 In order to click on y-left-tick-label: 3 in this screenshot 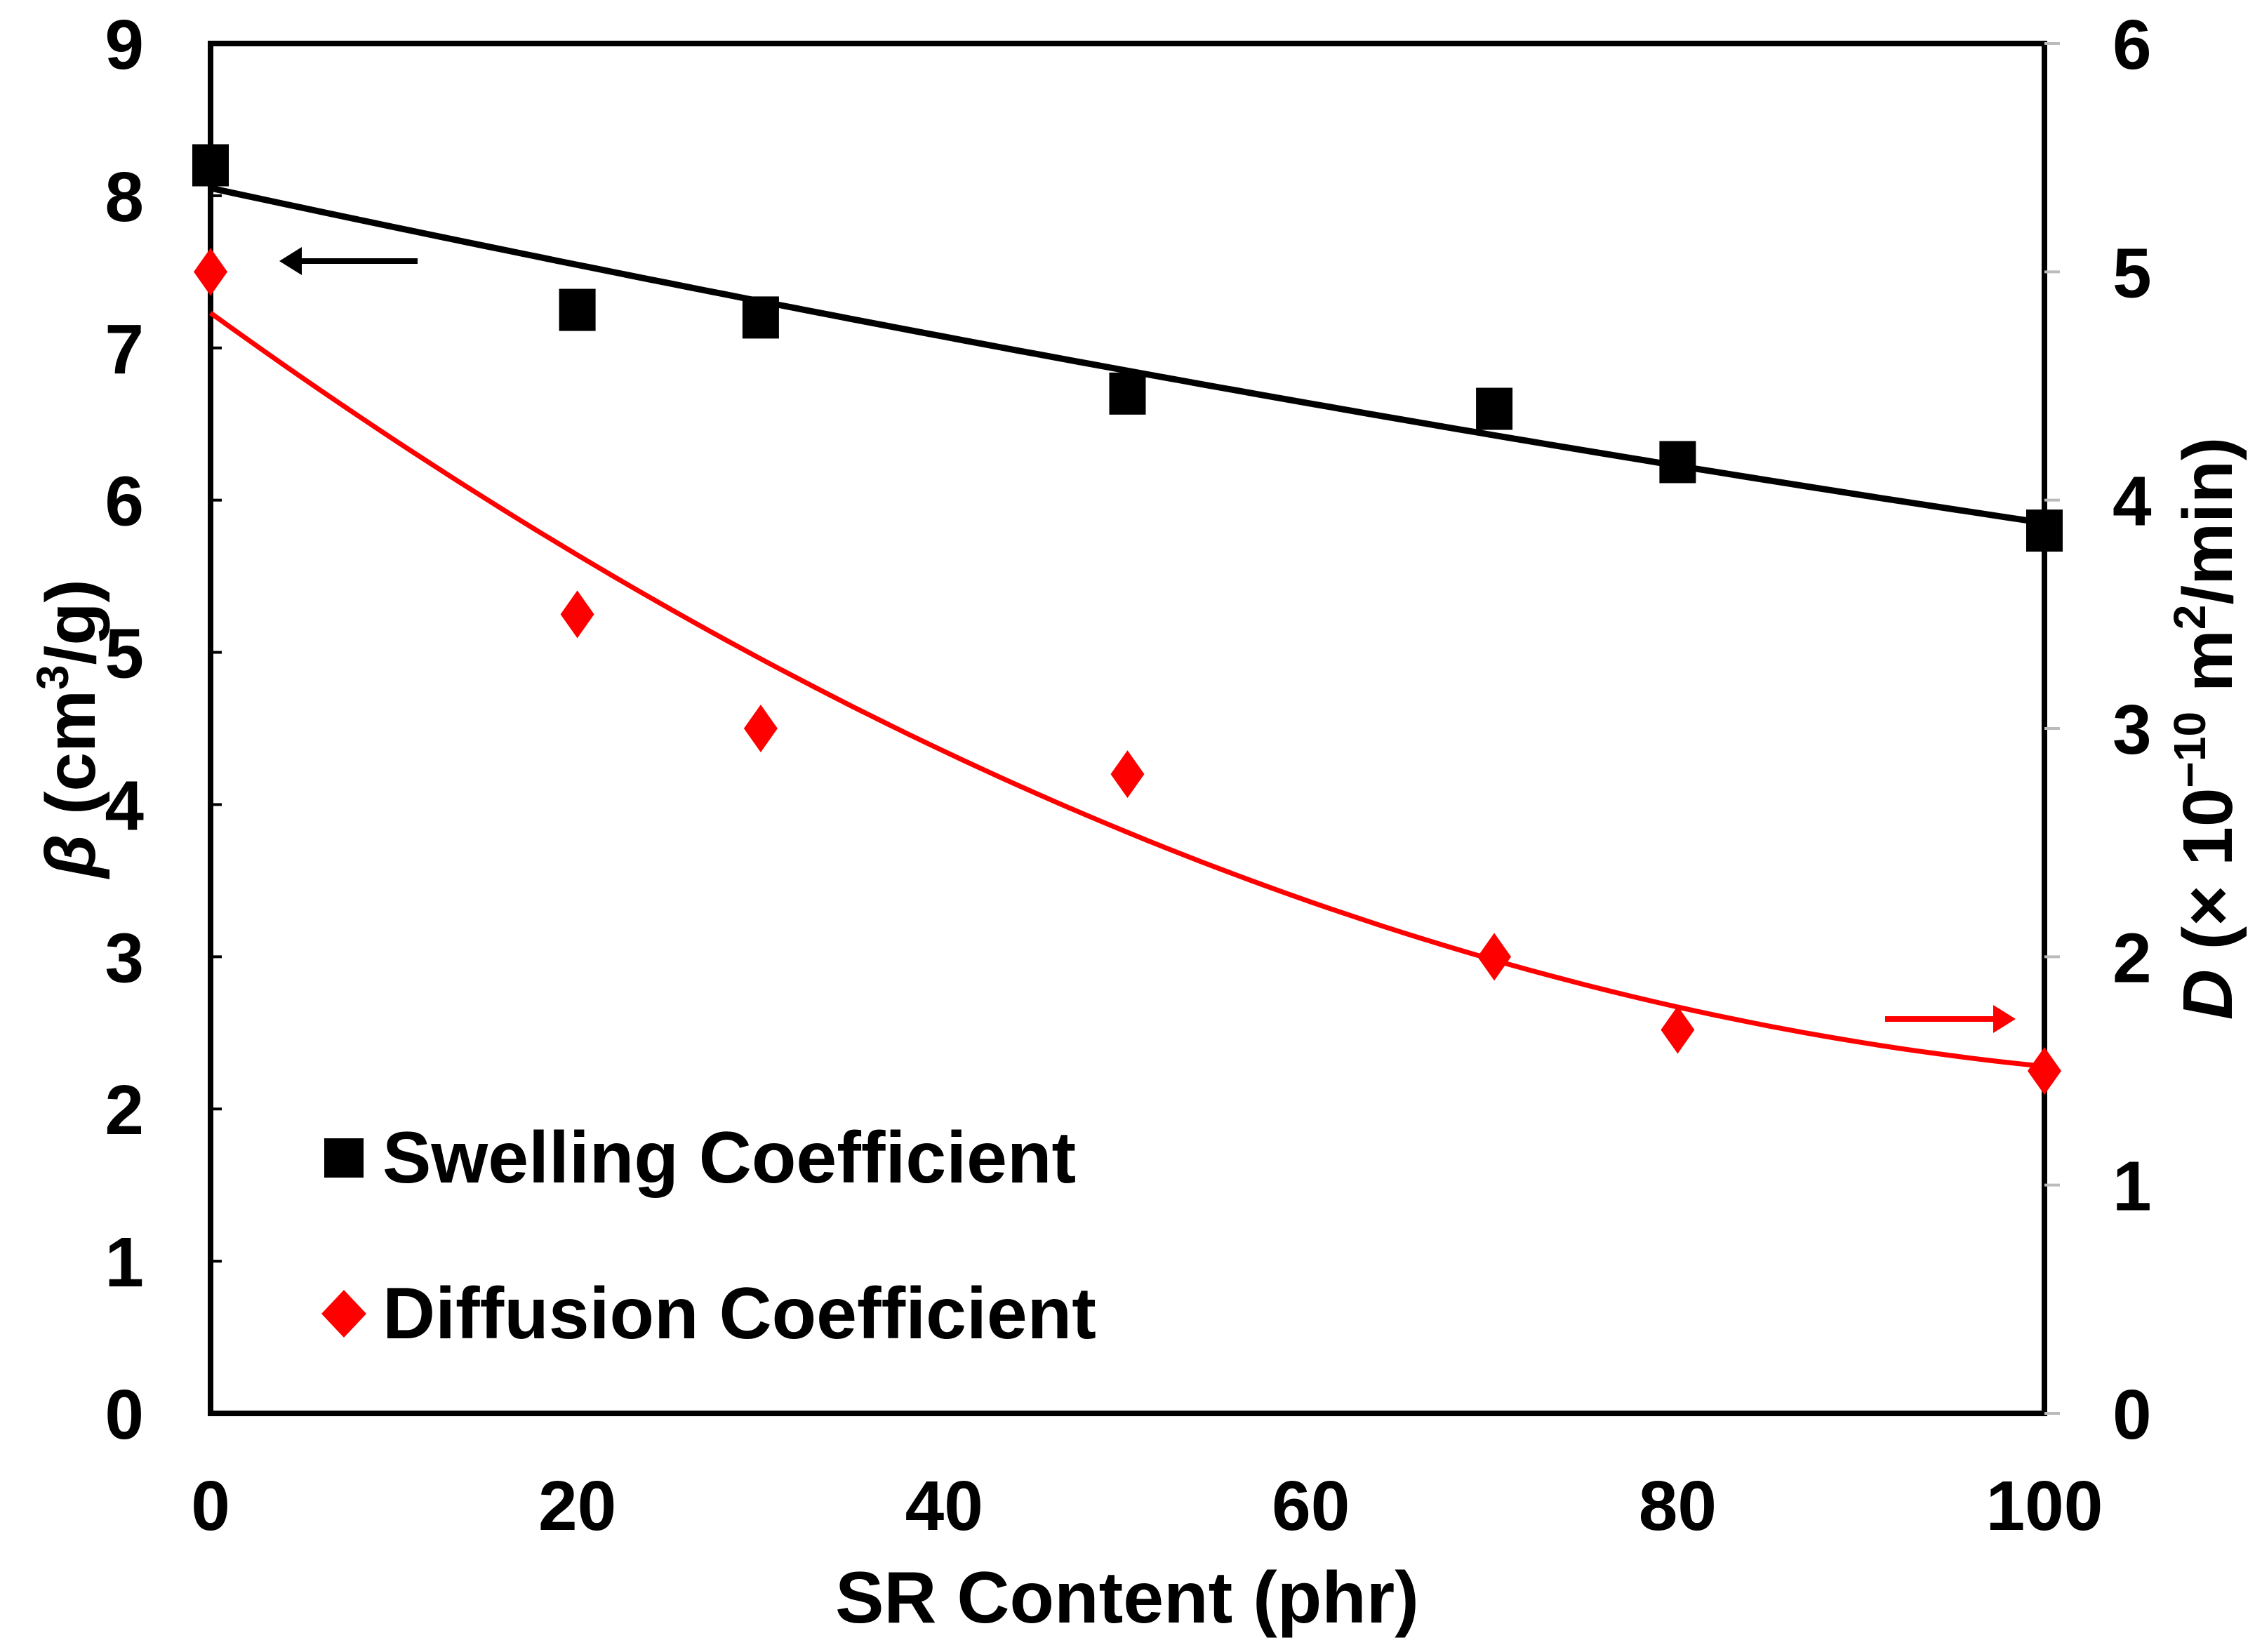, I will do `click(124, 958)`.